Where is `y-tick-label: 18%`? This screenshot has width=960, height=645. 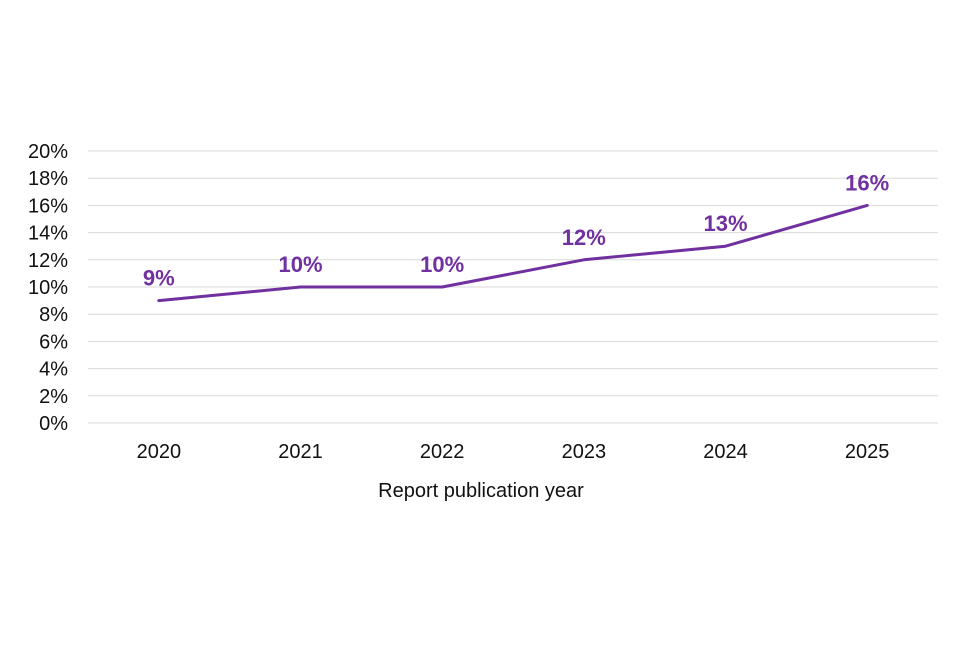 y-tick-label: 18% is located at coordinates (48, 179).